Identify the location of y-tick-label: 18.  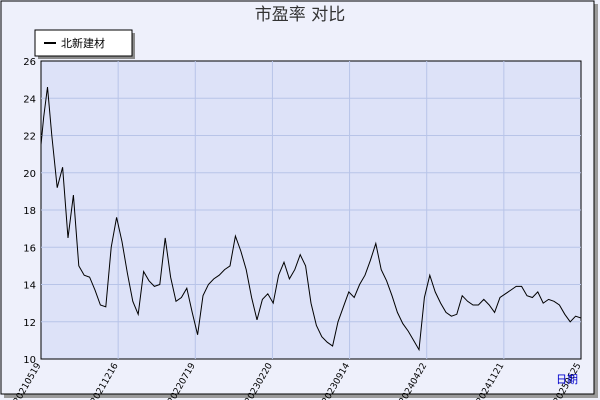
(29, 211).